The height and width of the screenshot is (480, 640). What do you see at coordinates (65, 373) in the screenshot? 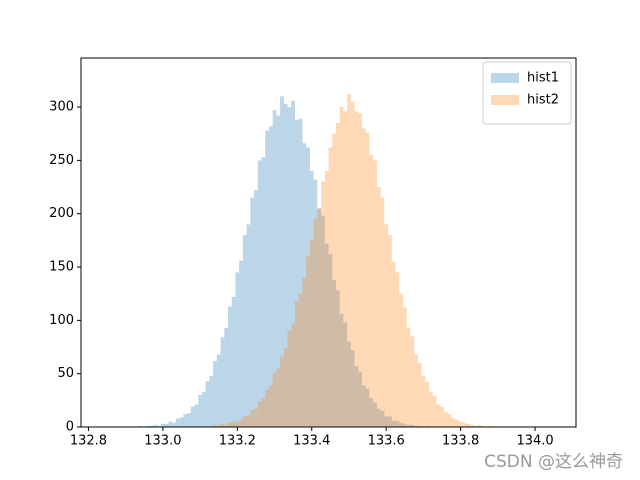
I see `y-tick-label: 50` at bounding box center [65, 373].